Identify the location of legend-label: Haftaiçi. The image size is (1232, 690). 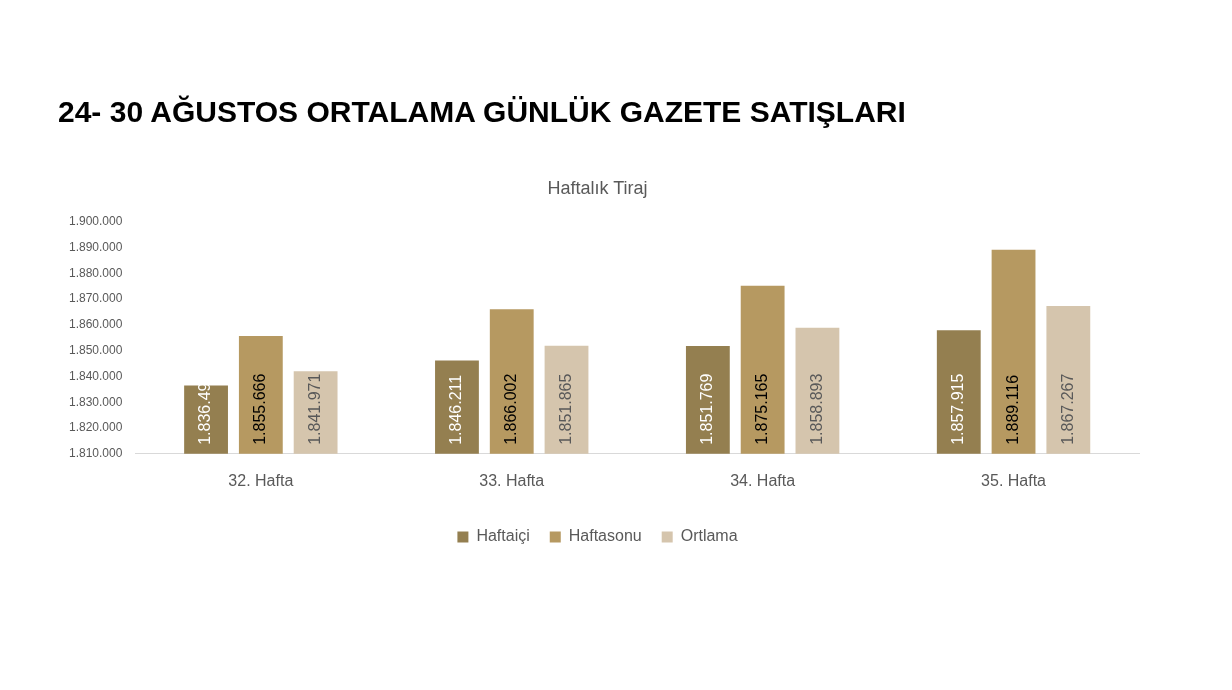
(503, 536).